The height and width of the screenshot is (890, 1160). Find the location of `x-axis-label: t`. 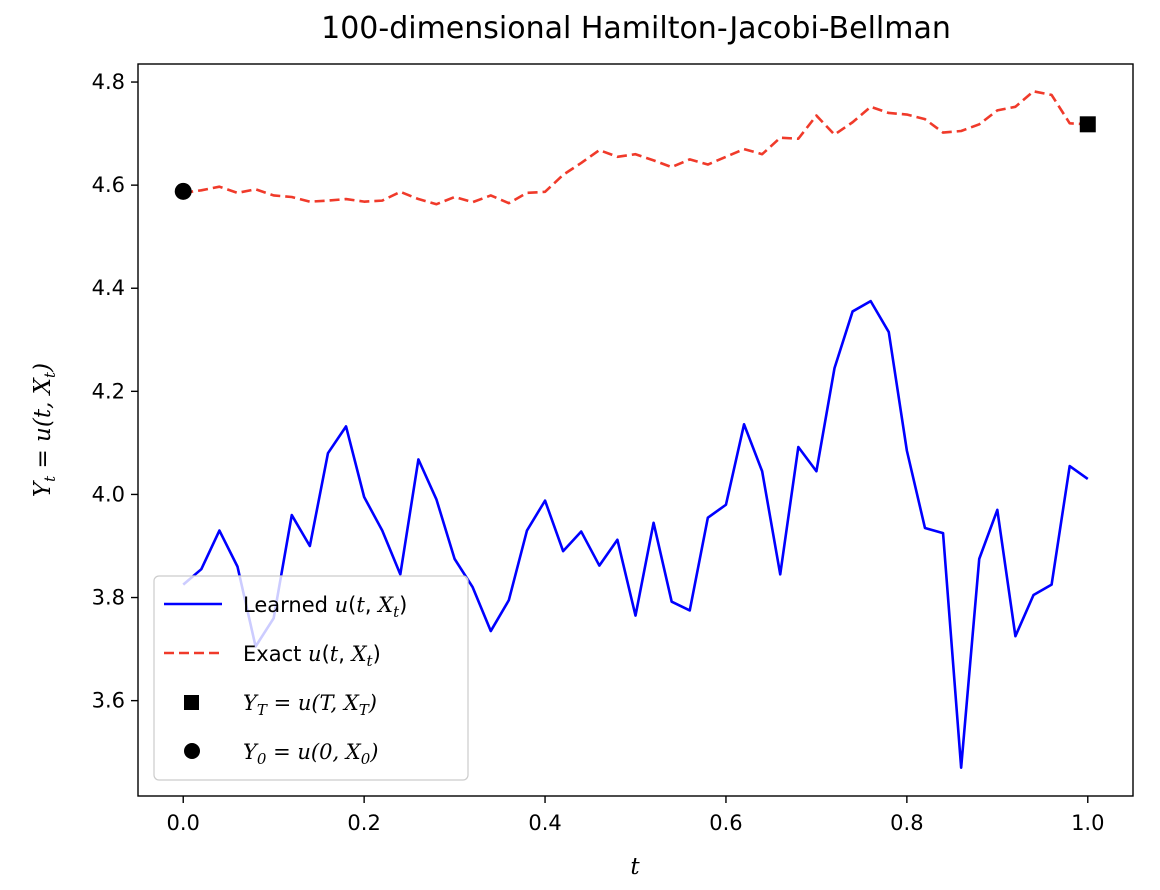

x-axis-label: t is located at coordinates (635, 867).